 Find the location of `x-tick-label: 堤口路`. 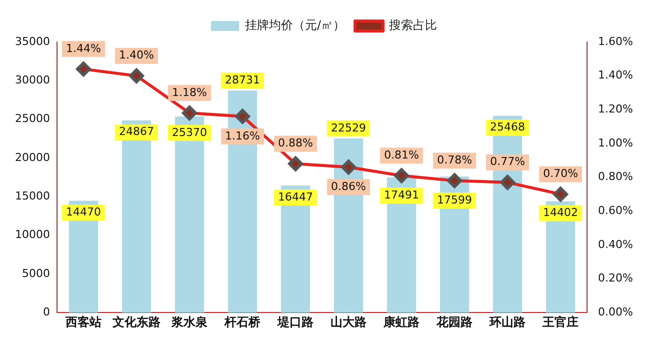

x-tick-label: 堤口路 is located at coordinates (295, 321).